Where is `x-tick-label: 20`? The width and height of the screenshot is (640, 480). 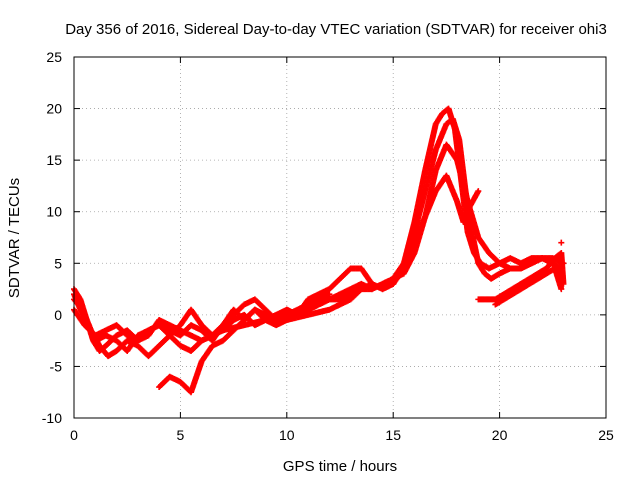
x-tick-label: 20 is located at coordinates (500, 435).